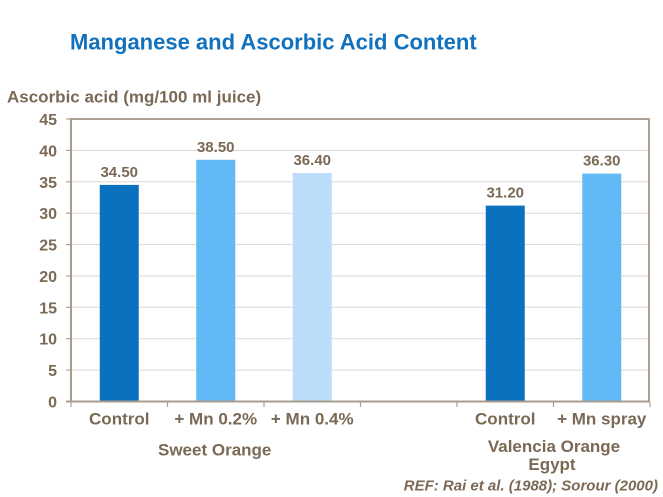 This screenshot has width=663, height=497. What do you see at coordinates (602, 418) in the screenshot?
I see `svg-text: + Mn spray` at bounding box center [602, 418].